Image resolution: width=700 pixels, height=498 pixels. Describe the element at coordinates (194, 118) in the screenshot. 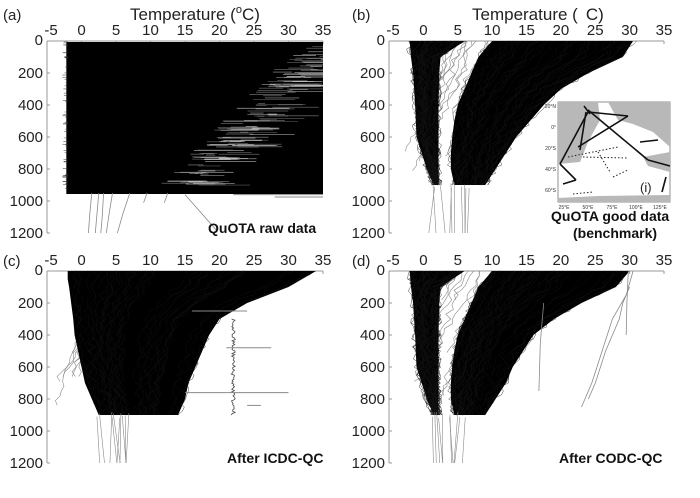

I see `raw-profile-envelope` at that location.